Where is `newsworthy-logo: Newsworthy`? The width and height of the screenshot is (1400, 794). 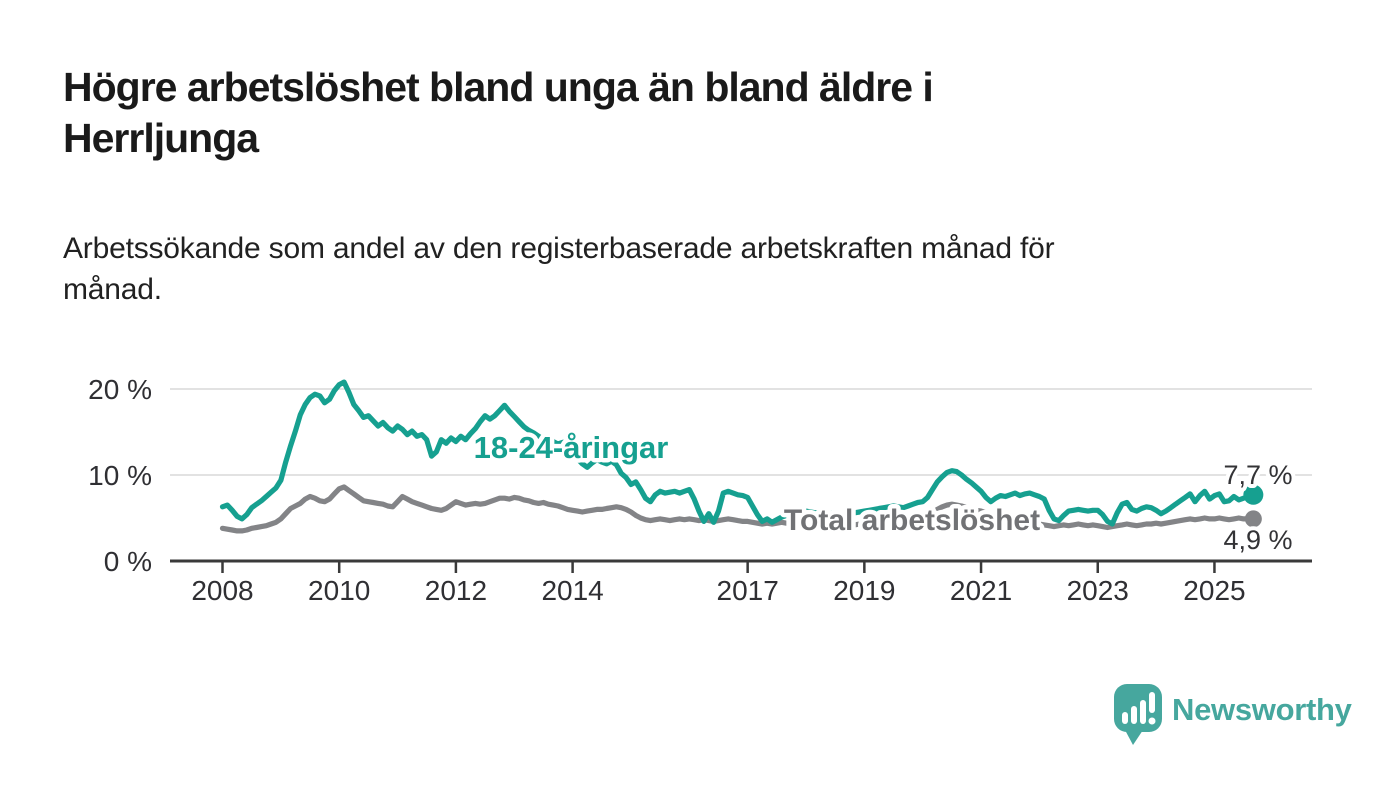
newsworthy-logo: Newsworthy is located at coordinates (1233, 714).